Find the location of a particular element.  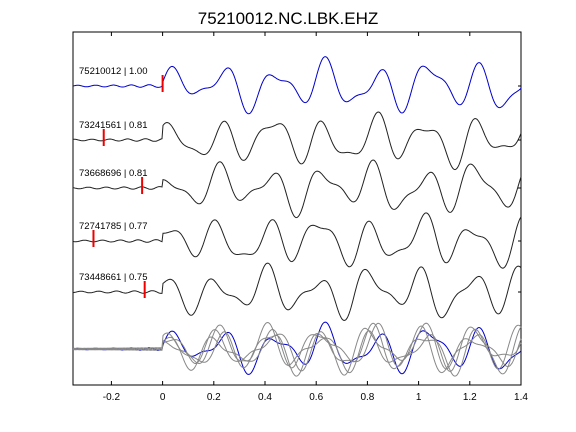

x-tick-label: 0.2 is located at coordinates (214, 397).